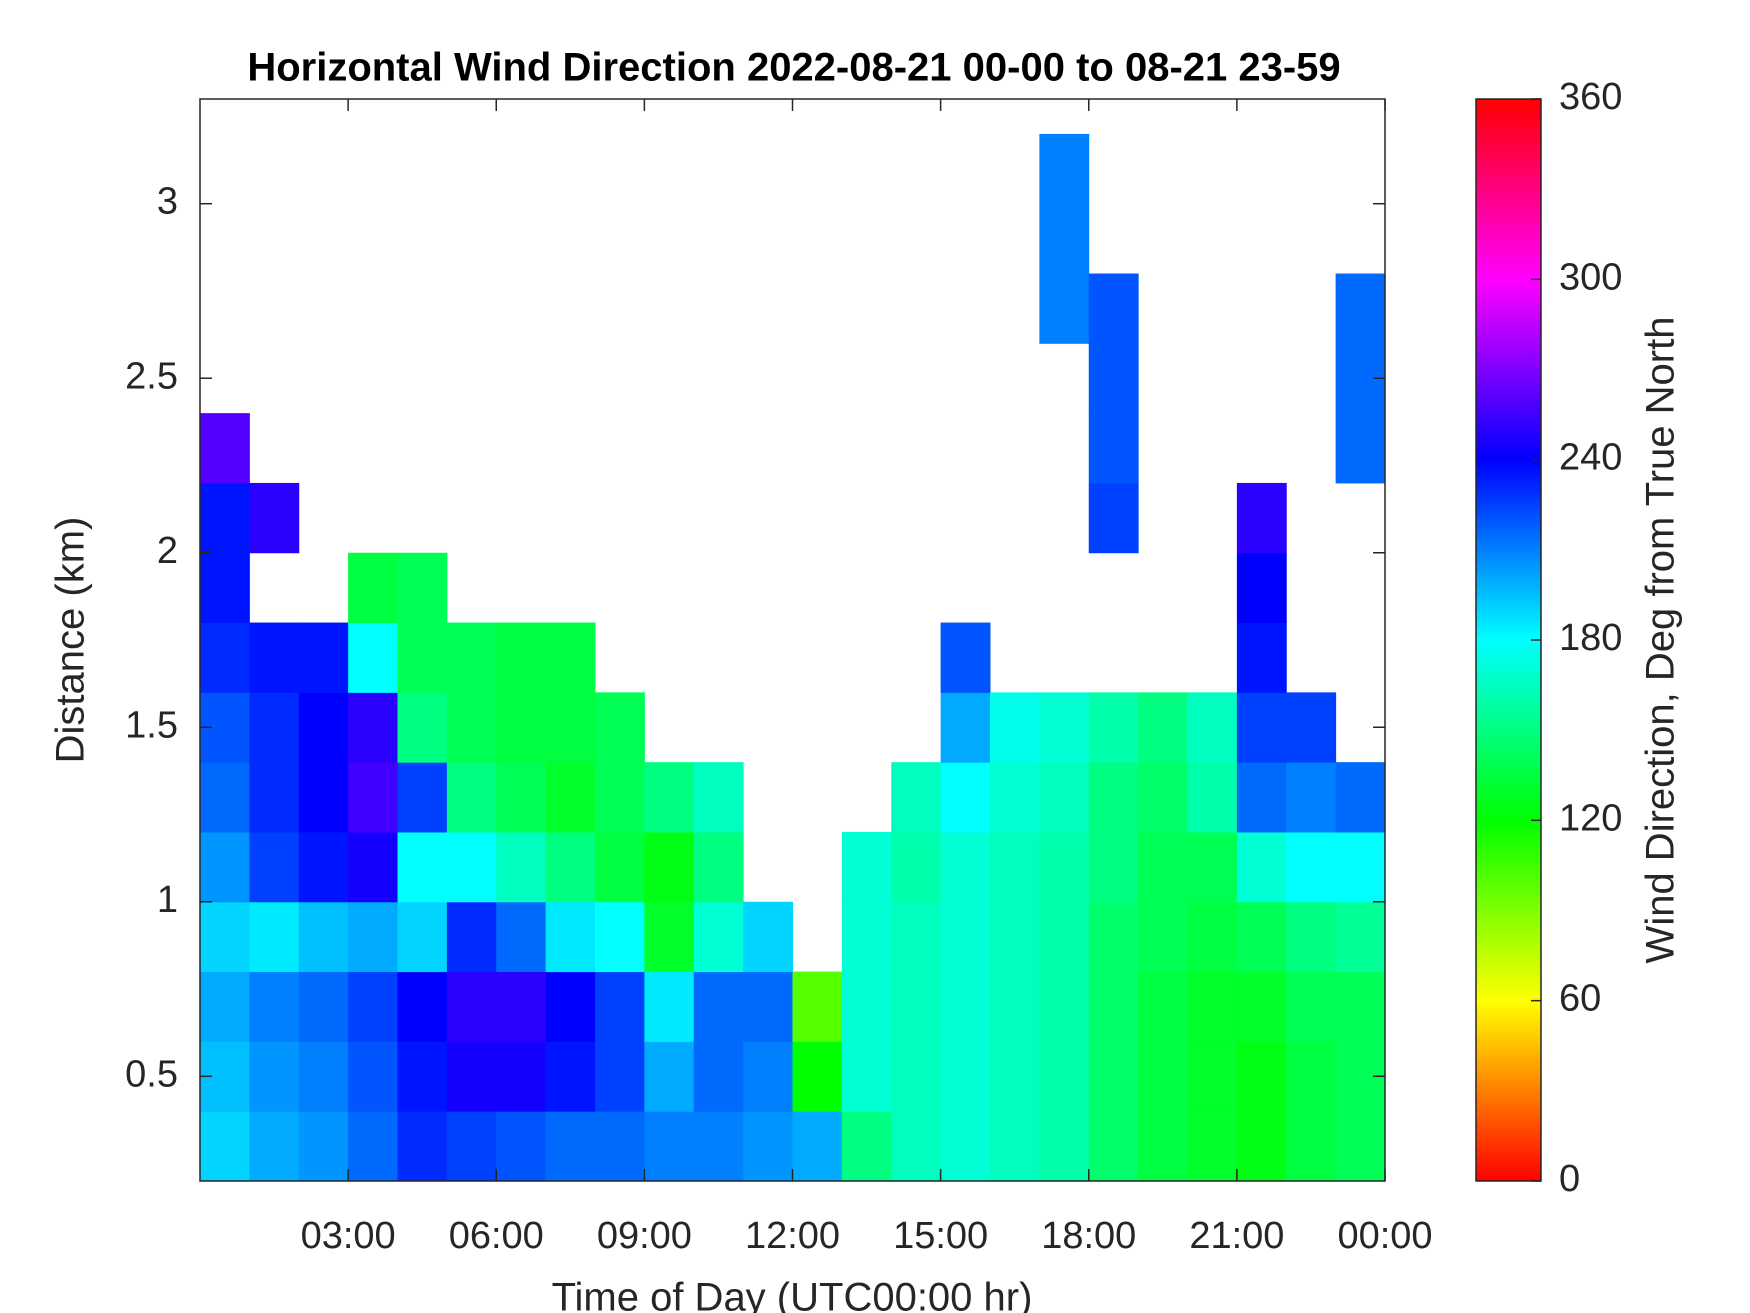 The height and width of the screenshot is (1313, 1750). Describe the element at coordinates (792, 1294) in the screenshot. I see `x-axis-title: Time of Day (UTC00:00 hr)` at that location.